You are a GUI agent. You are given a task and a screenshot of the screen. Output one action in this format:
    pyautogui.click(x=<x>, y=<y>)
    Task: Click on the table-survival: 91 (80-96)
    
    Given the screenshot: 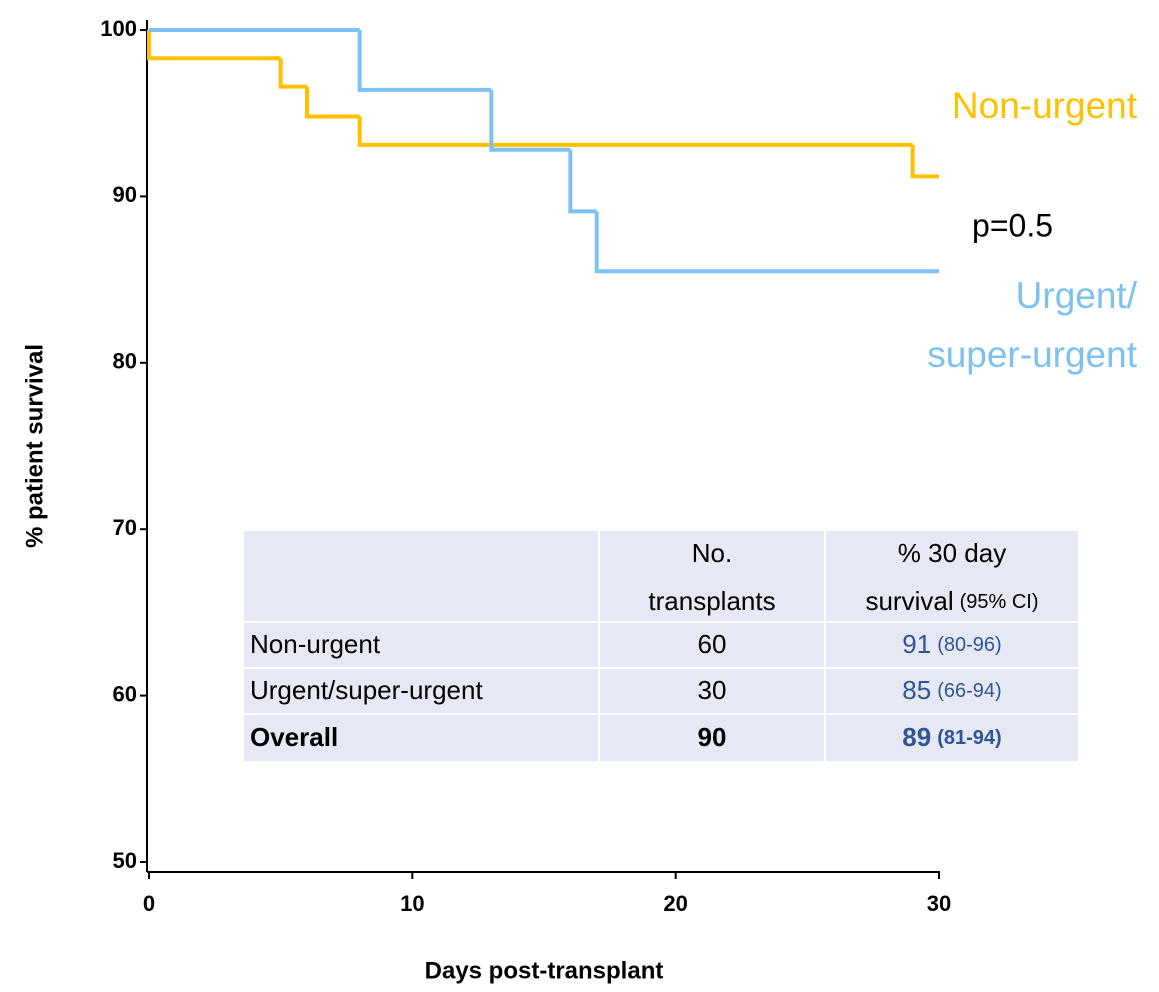 What is the action you would take?
    pyautogui.click(x=951, y=644)
    